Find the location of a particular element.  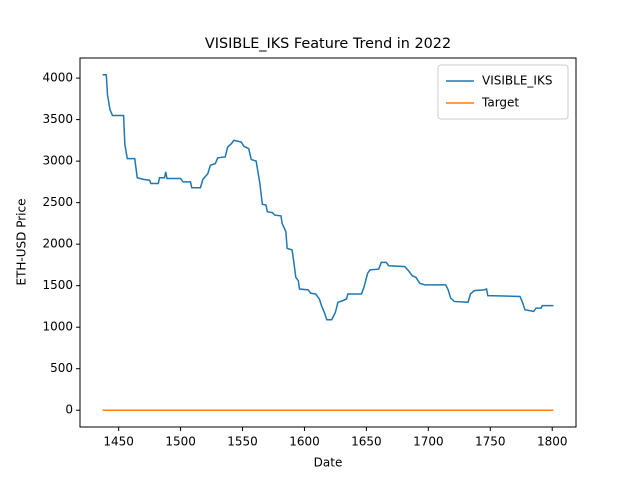

y-tick-label: 0 is located at coordinates (69, 410).